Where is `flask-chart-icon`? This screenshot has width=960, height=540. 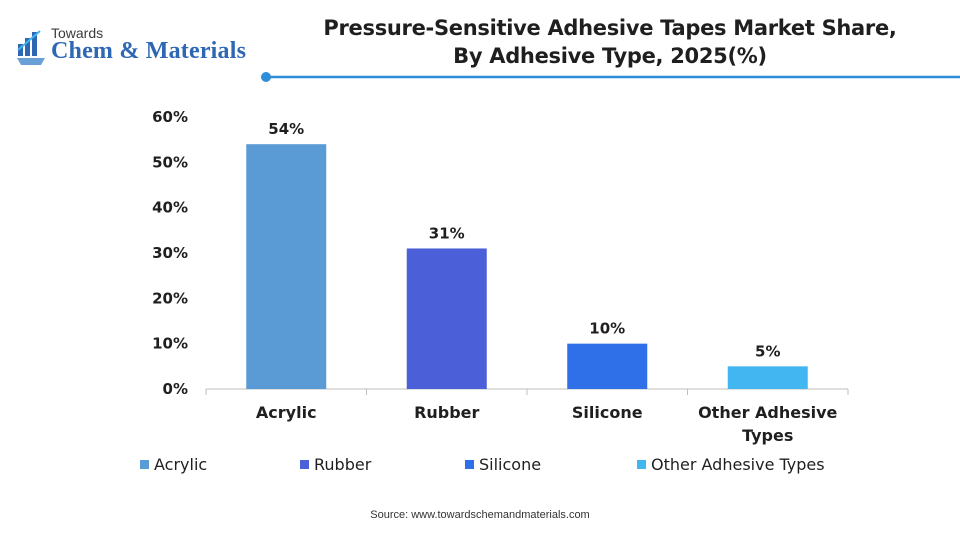
flask-chart-icon is located at coordinates (31, 47).